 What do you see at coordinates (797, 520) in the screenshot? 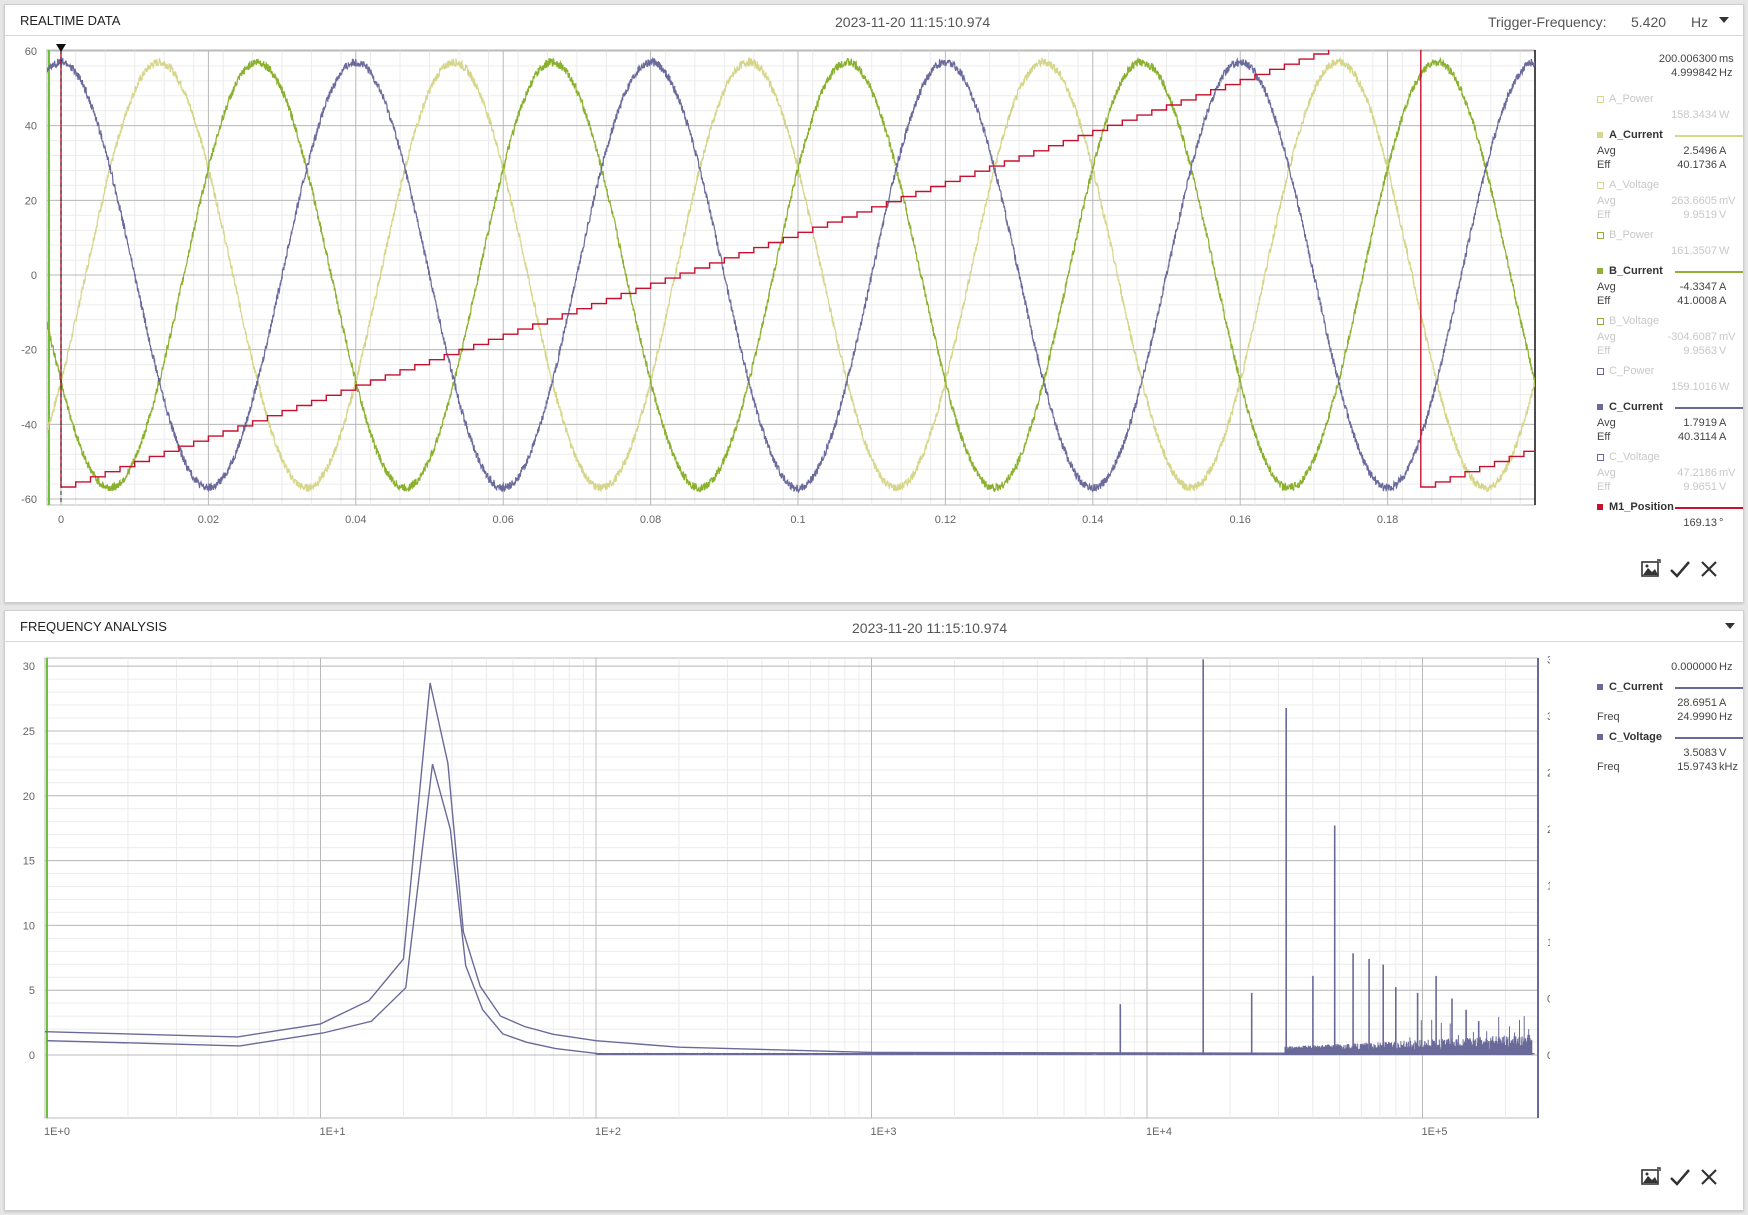
I see `x-tick-label: 0.1` at bounding box center [797, 520].